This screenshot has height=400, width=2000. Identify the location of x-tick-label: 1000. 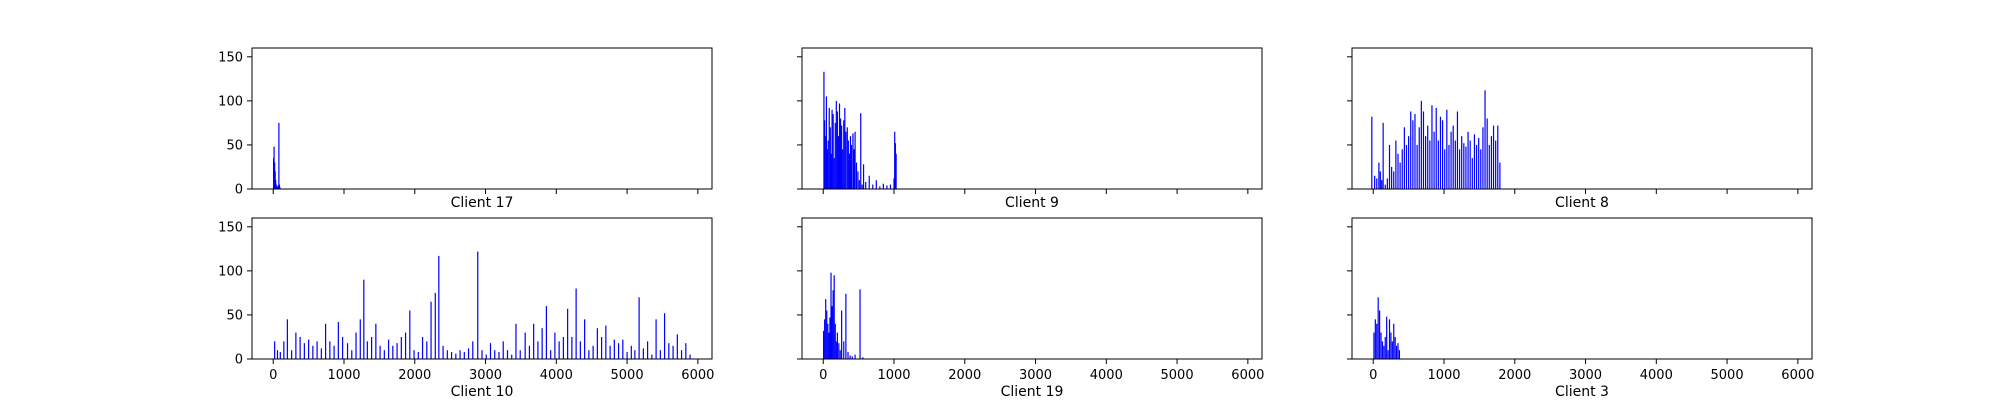
(343, 375).